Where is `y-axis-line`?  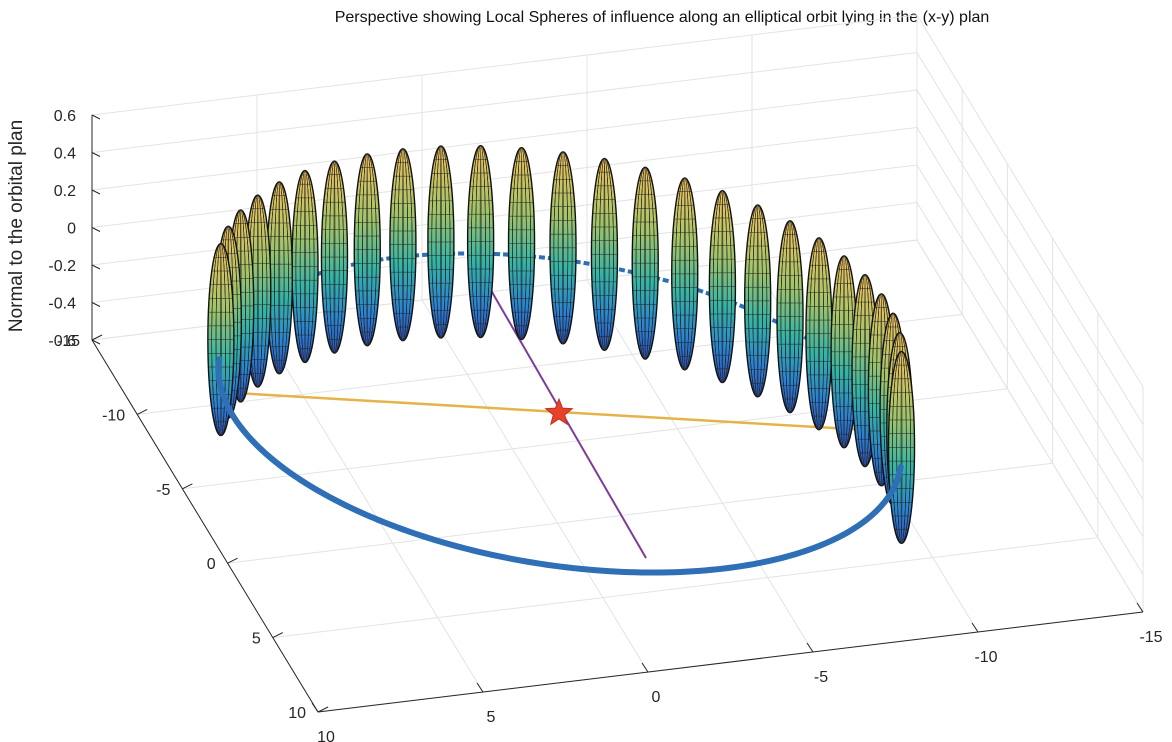 y-axis-line is located at coordinates (205, 526).